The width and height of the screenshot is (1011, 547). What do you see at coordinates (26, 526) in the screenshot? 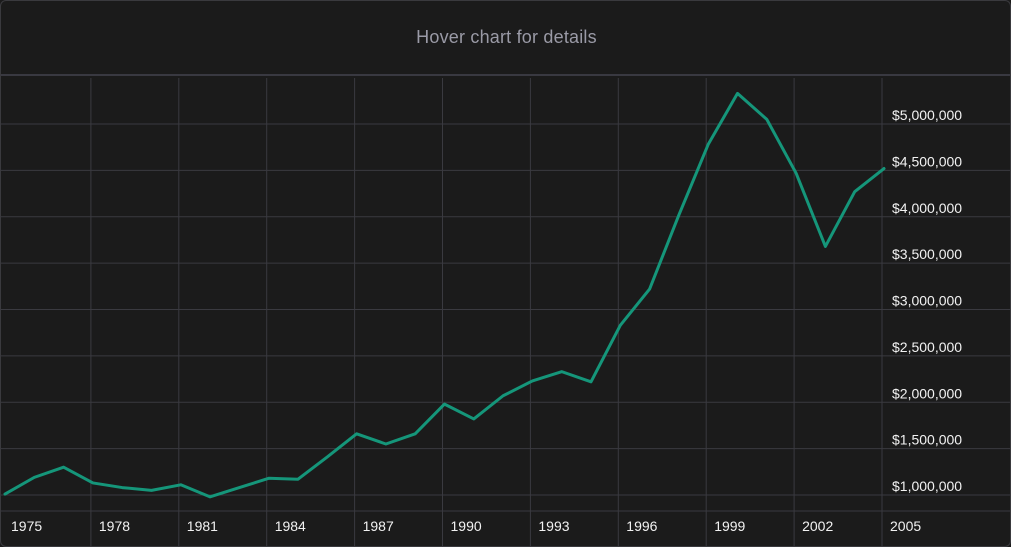
I see `x-tick-label: 1975` at bounding box center [26, 526].